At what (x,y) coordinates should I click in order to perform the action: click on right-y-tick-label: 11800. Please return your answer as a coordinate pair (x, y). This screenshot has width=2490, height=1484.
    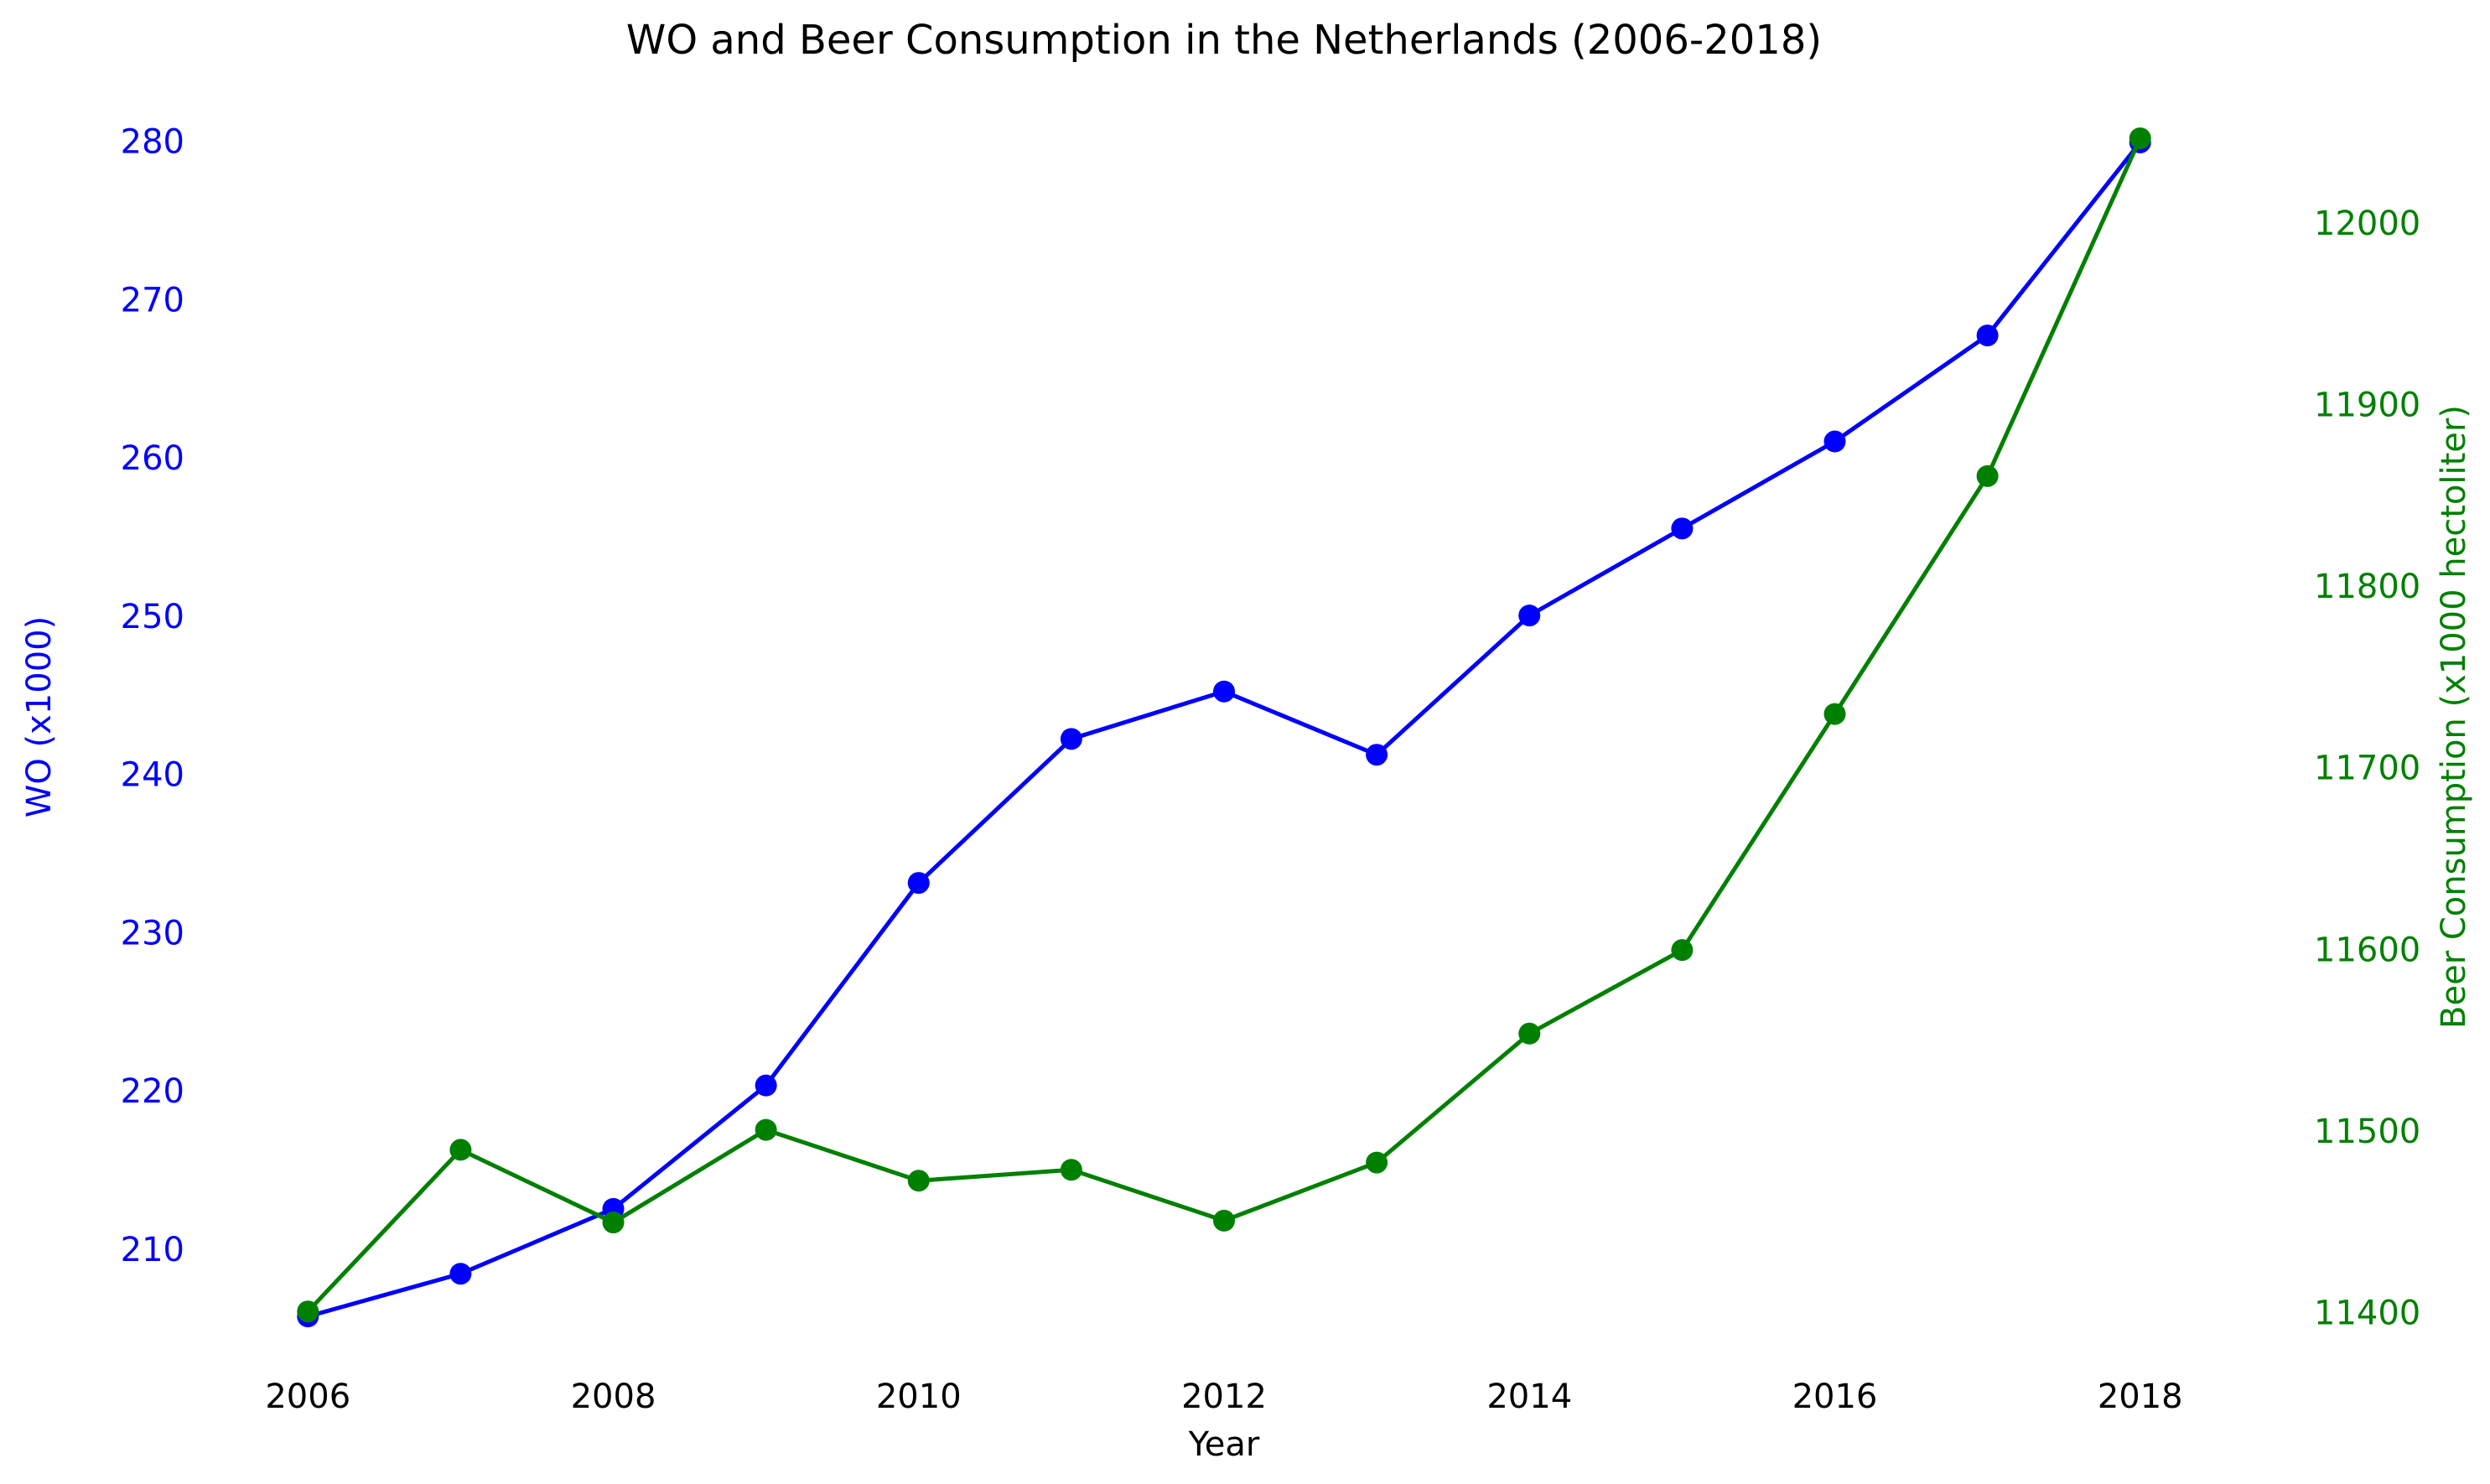
    Looking at the image, I should click on (2367, 587).